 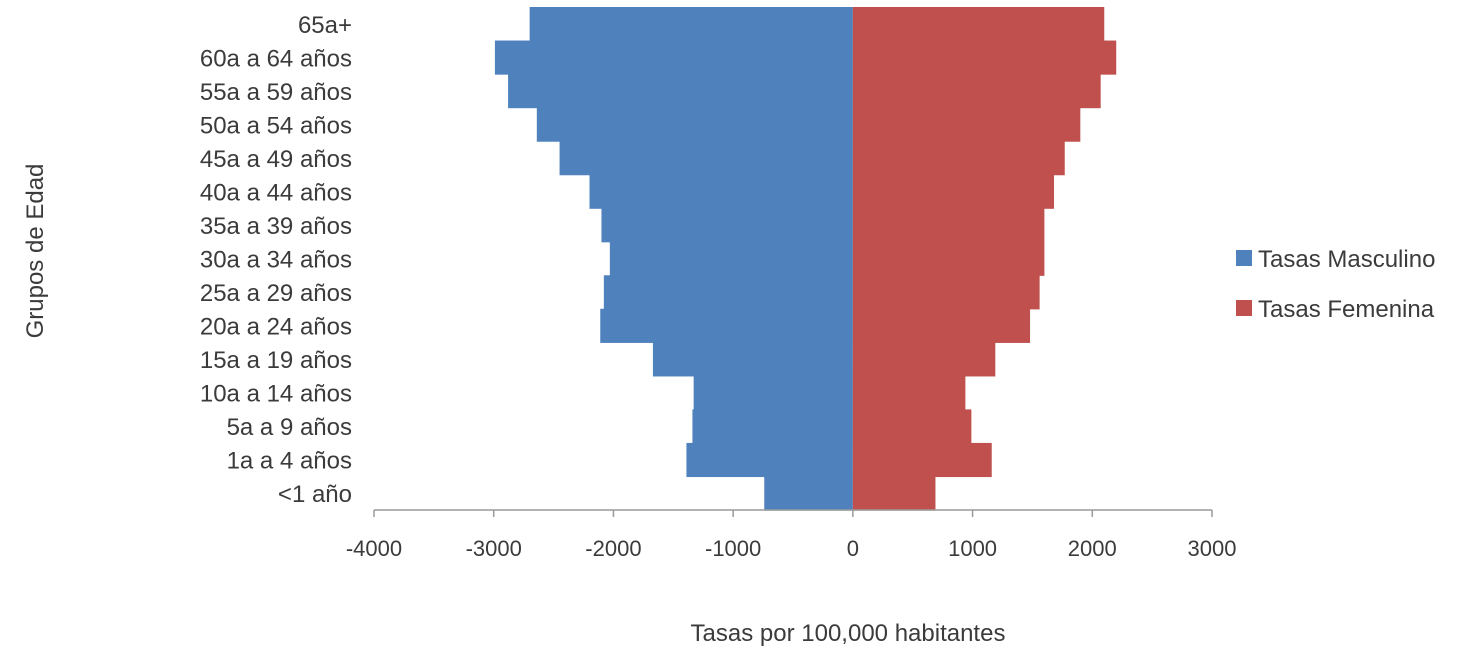 I want to click on y-tick-label: 50a a 54 años, so click(x=276, y=125).